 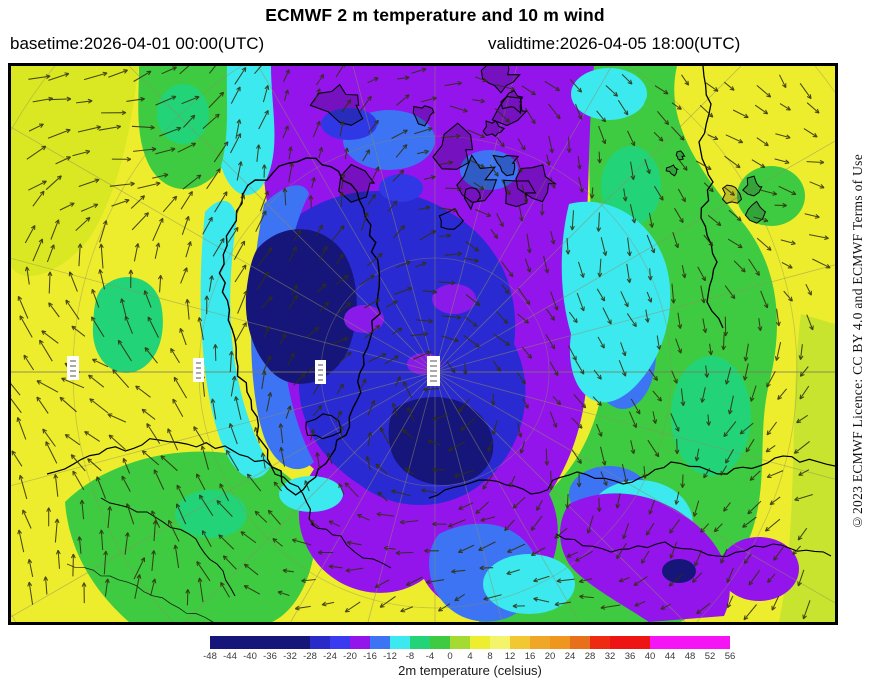 I want to click on colorbar-tick: -24, so click(x=330, y=656).